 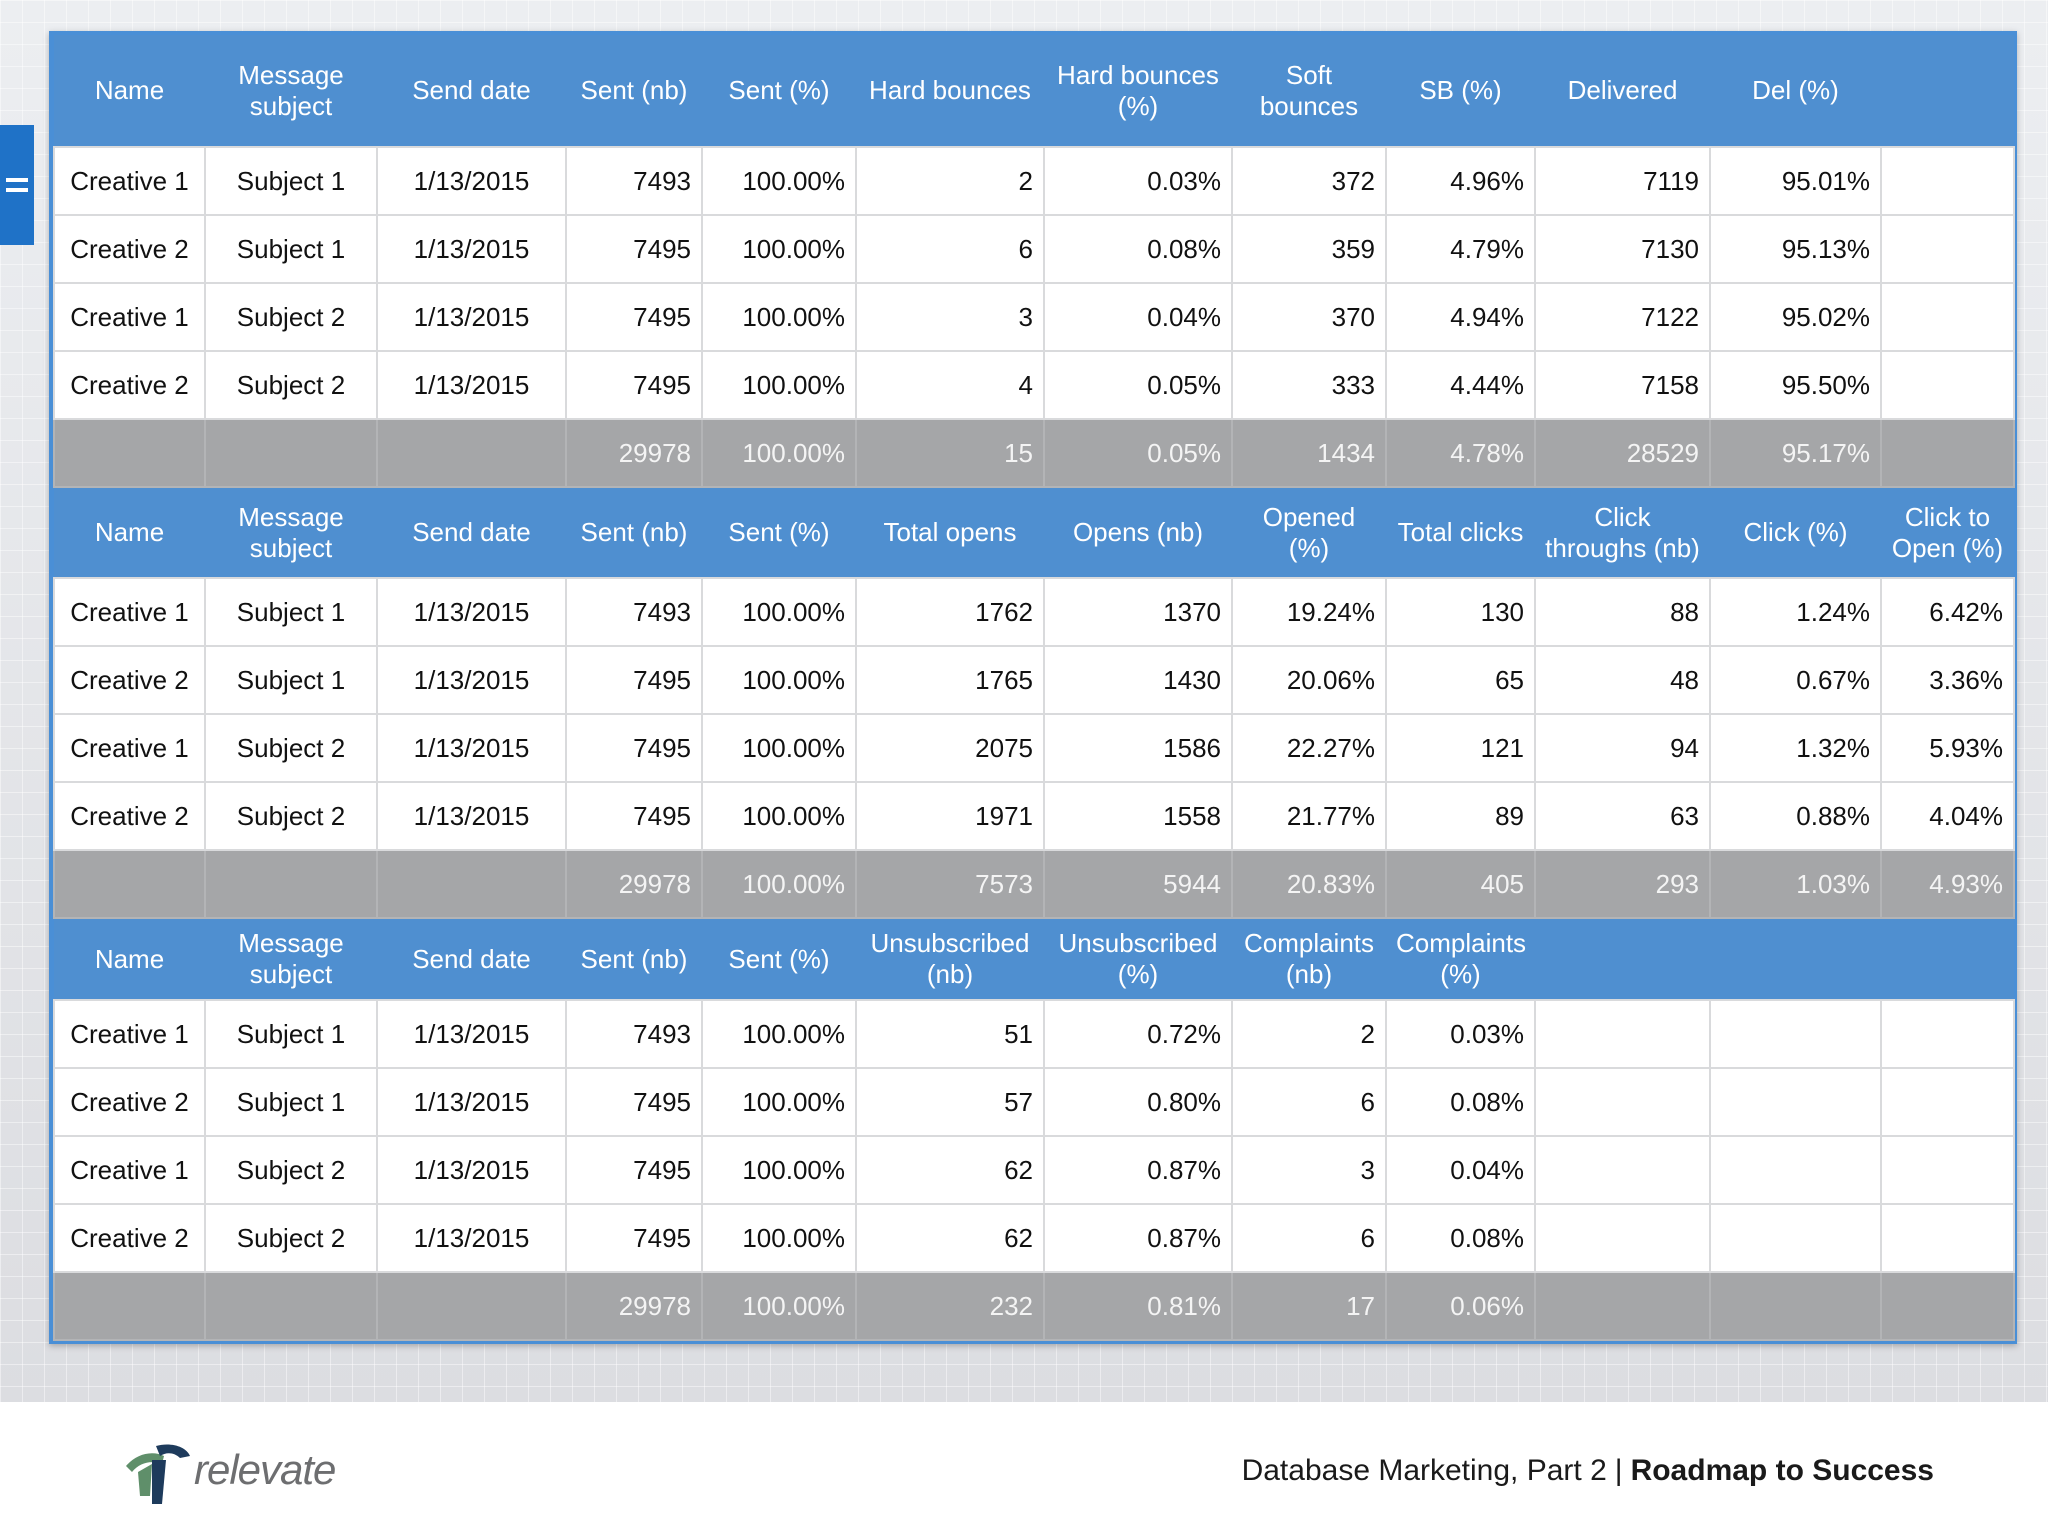 What do you see at coordinates (1460, 1306) in the screenshot?
I see `total-cell: 0.06%` at bounding box center [1460, 1306].